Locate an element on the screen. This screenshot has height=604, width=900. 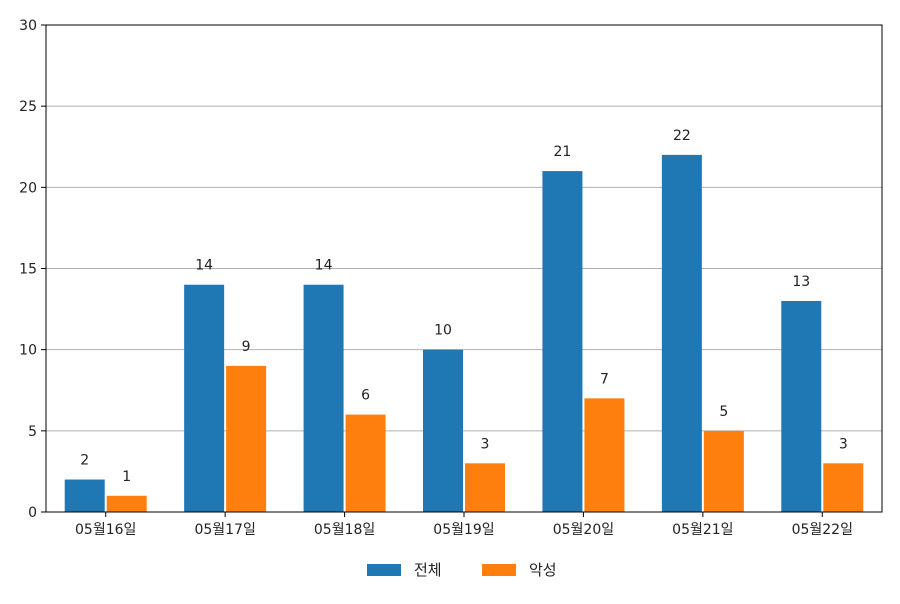
legend-label: 전체 is located at coordinates (428, 570).